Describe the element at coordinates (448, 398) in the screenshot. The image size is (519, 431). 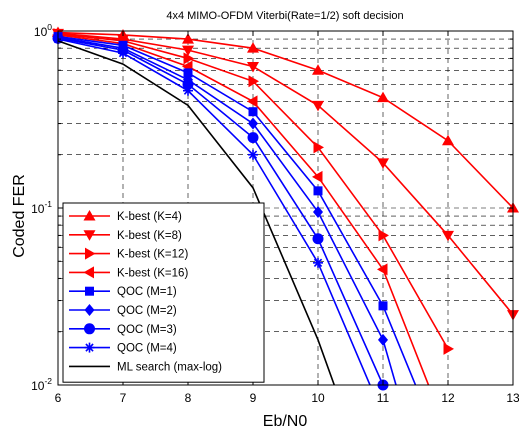
I see `x-tick-label: 12` at that location.